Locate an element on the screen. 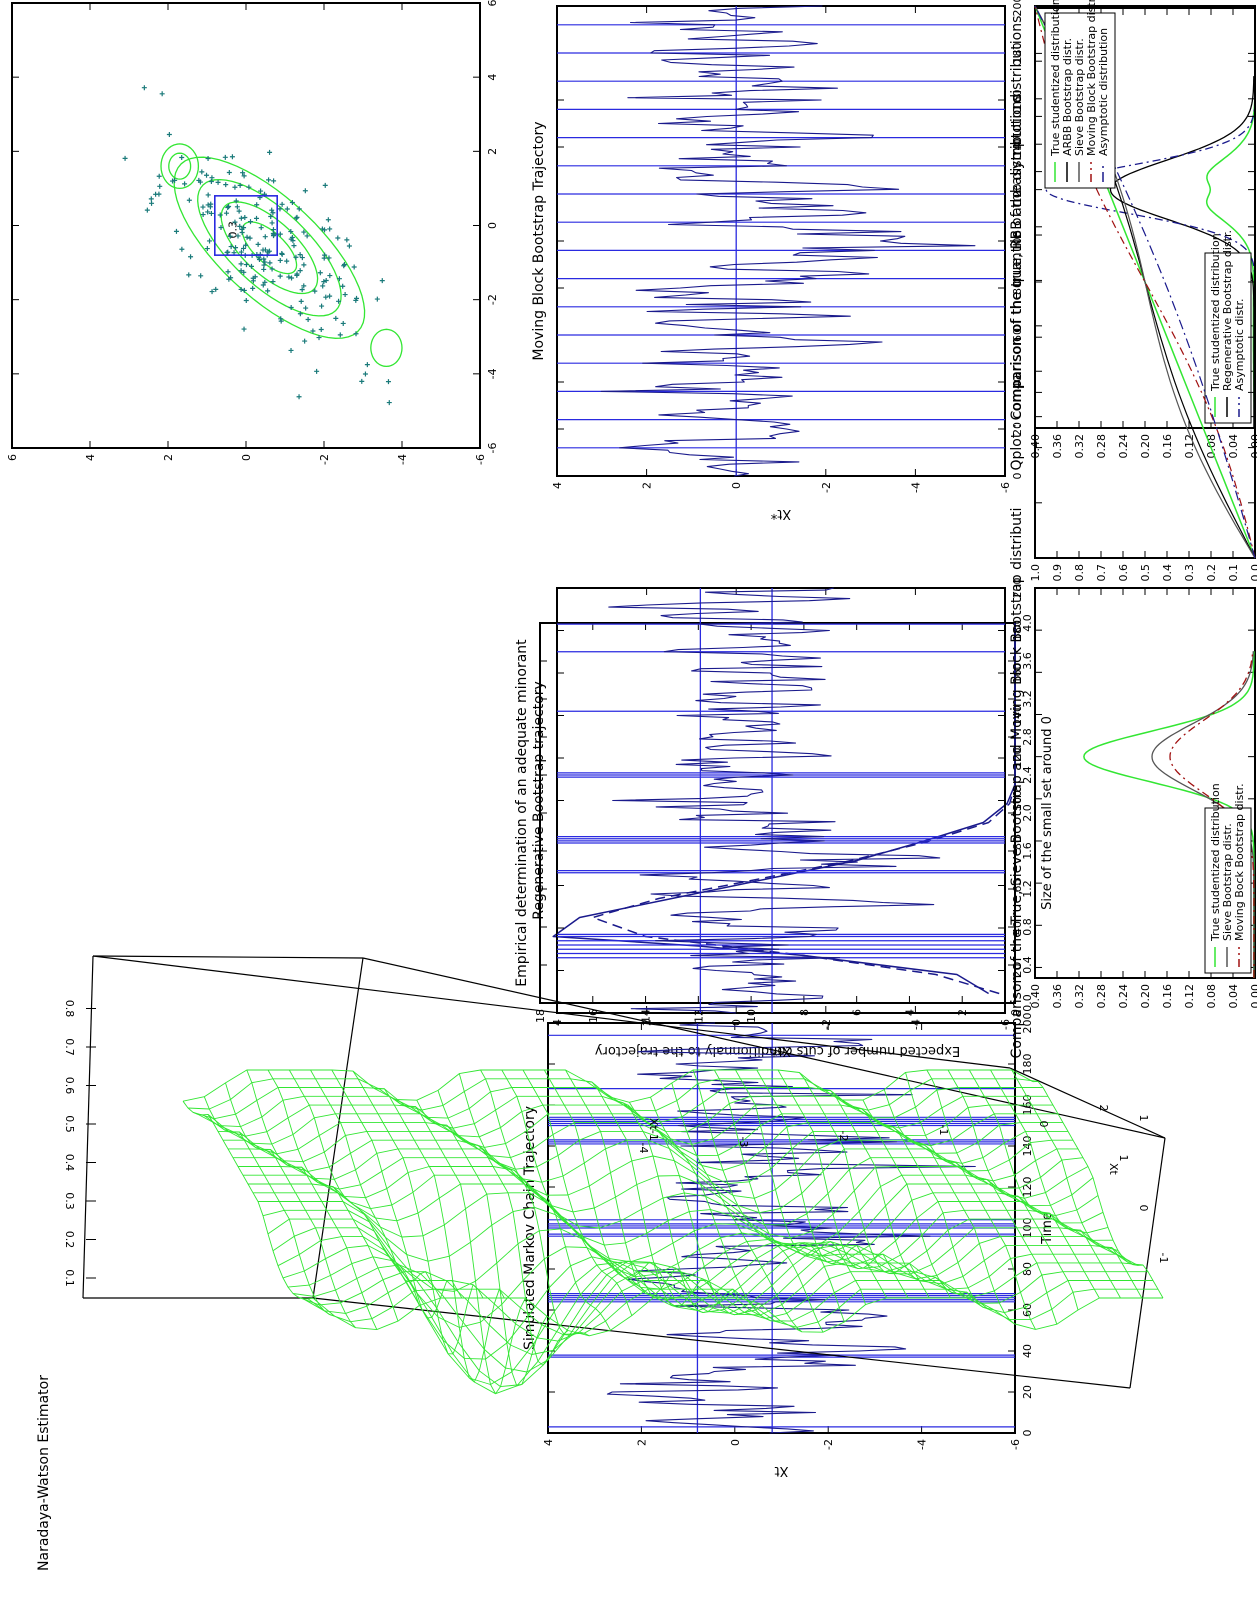 This screenshot has height=1618, width=1257. y-tick-label: 4 is located at coordinates (548, 1442).